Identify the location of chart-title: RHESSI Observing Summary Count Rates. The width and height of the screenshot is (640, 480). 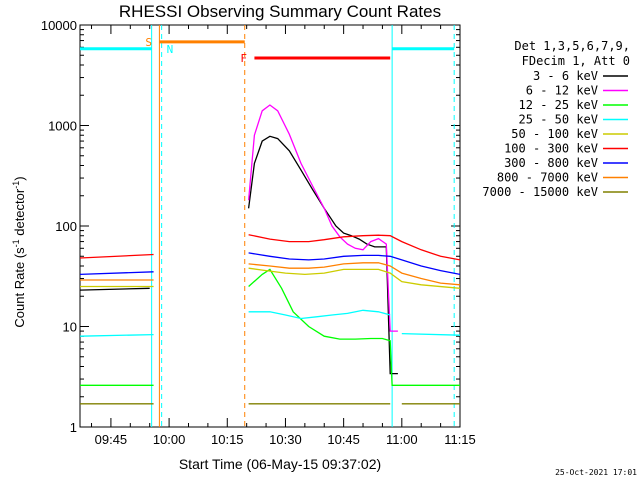
(280, 11).